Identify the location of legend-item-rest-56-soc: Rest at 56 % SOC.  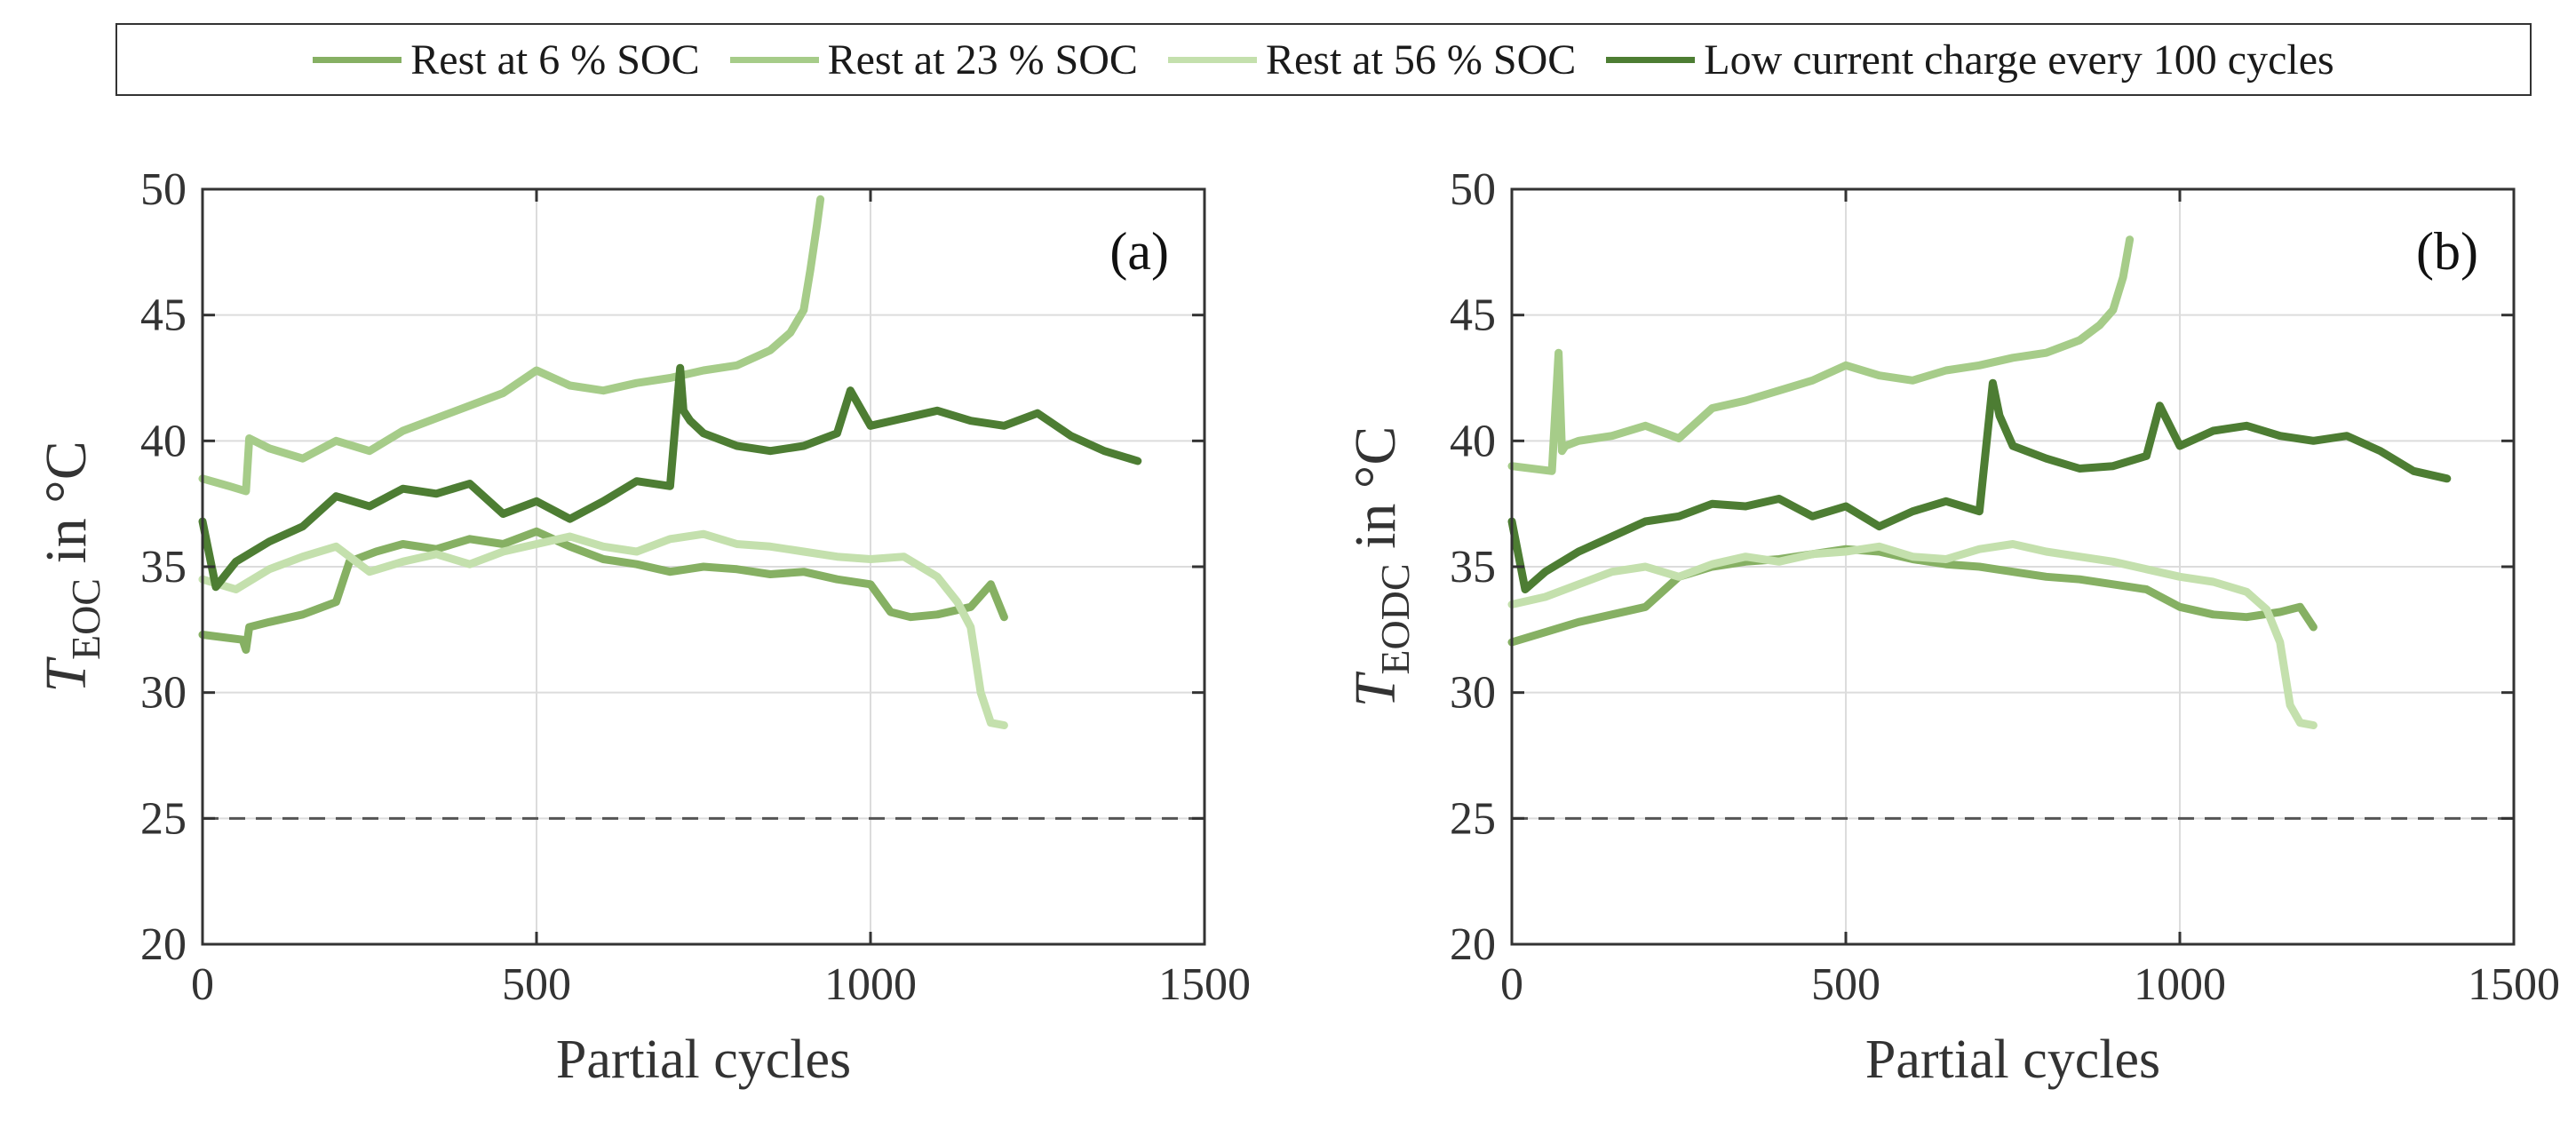
(1372, 60).